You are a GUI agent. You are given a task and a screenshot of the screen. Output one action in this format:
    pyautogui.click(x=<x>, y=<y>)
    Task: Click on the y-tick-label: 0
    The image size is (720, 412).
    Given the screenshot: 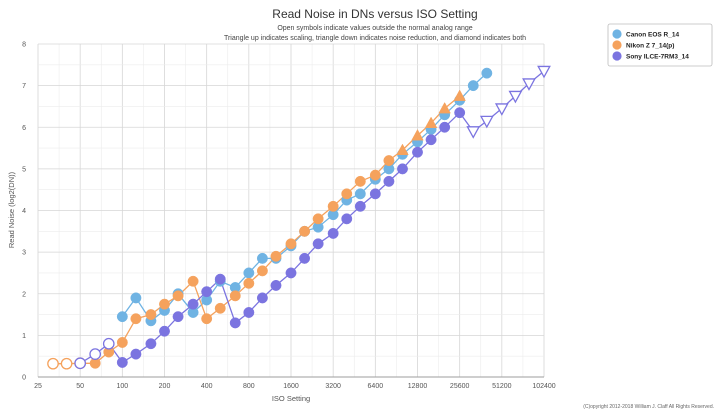 What is the action you would take?
    pyautogui.click(x=24, y=378)
    